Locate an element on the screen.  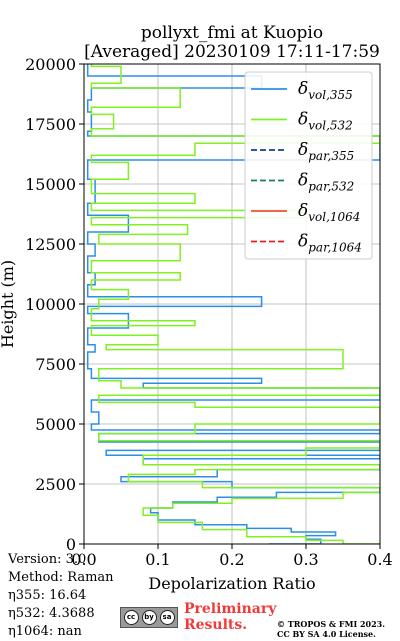
preliminary-results-label: Preliminary Results. is located at coordinates (230, 617).